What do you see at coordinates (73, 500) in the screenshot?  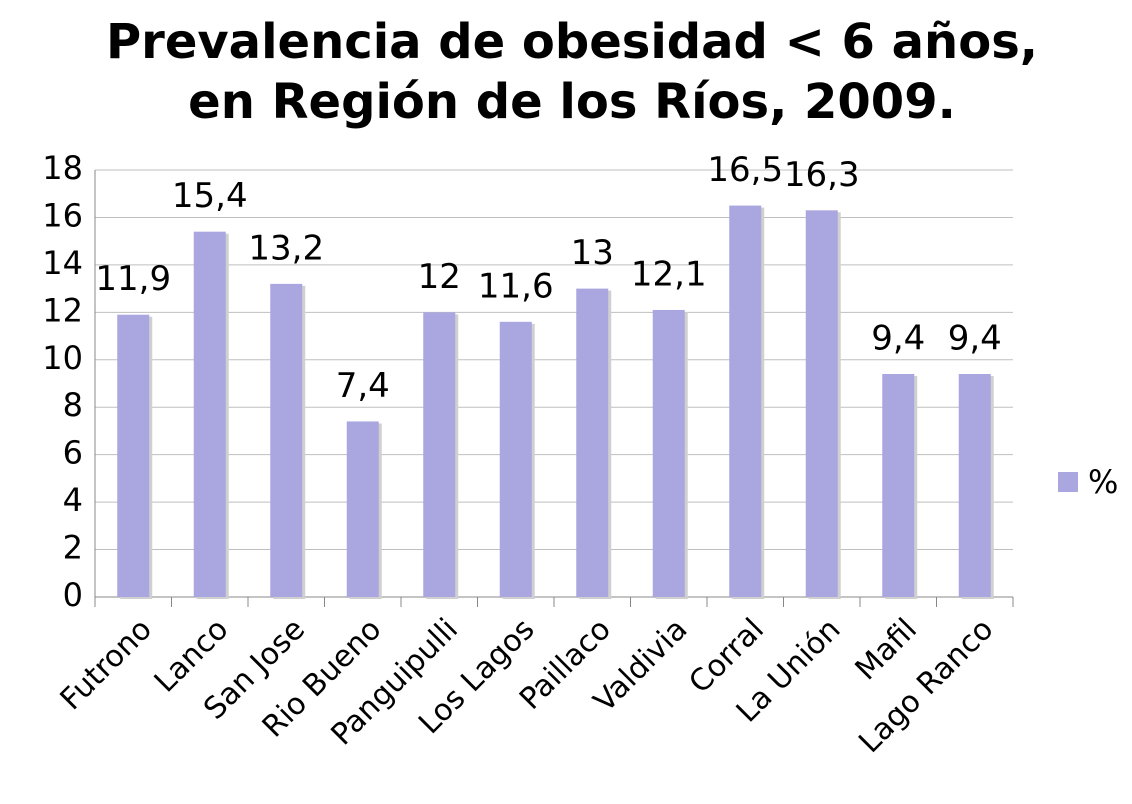 I see `y-tick-label: 4` at bounding box center [73, 500].